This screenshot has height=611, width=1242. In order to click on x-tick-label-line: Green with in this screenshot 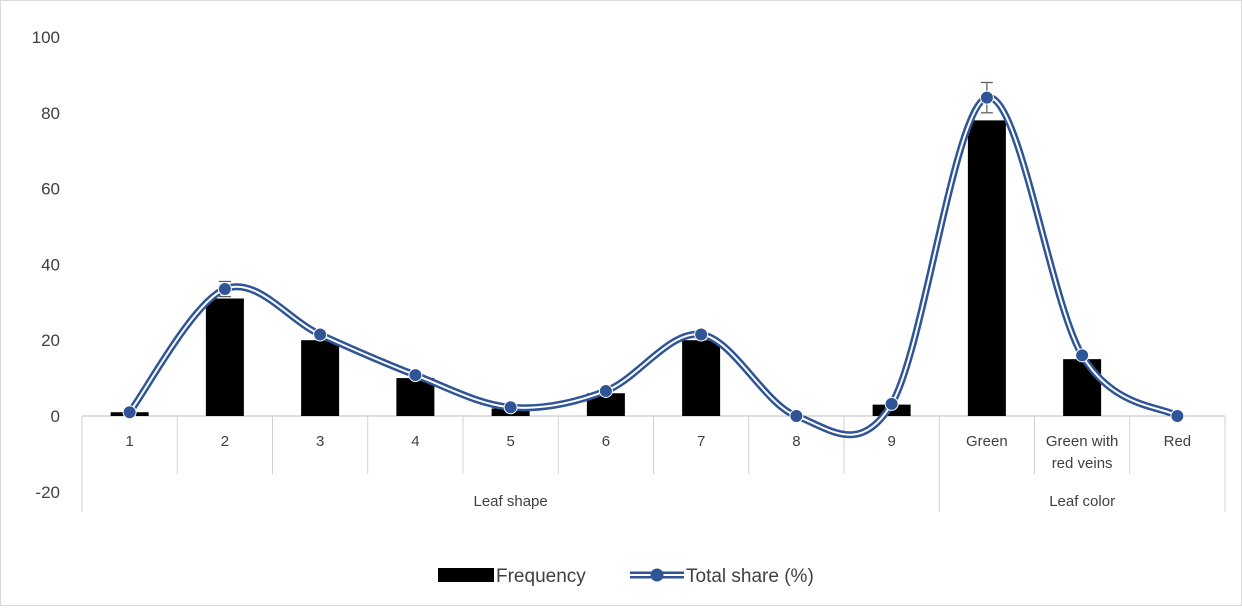, I will do `click(1082, 441)`.